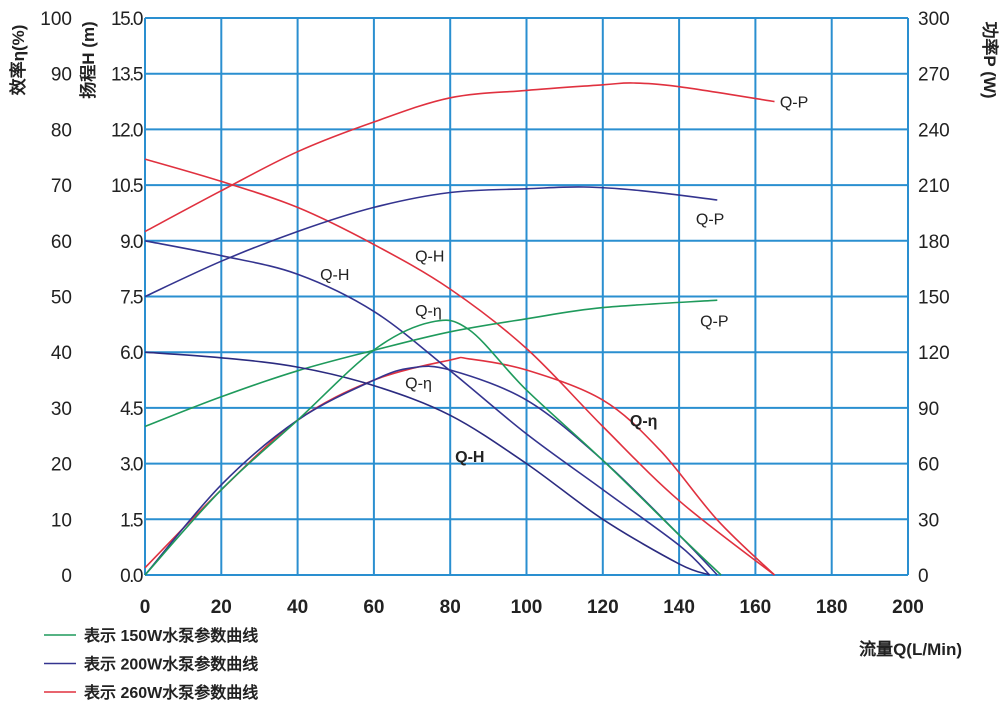 This screenshot has width=1000, height=707. What do you see at coordinates (61, 75) in the screenshot?
I see `eff-tick-label: 90` at bounding box center [61, 75].